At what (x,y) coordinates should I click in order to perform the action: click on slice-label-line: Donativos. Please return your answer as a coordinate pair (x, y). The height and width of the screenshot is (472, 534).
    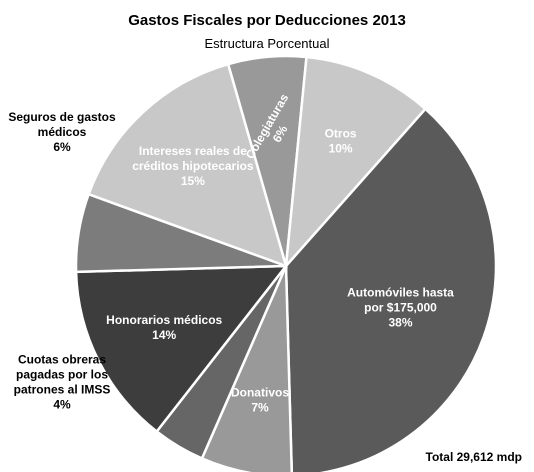
    Looking at the image, I should click on (260, 393).